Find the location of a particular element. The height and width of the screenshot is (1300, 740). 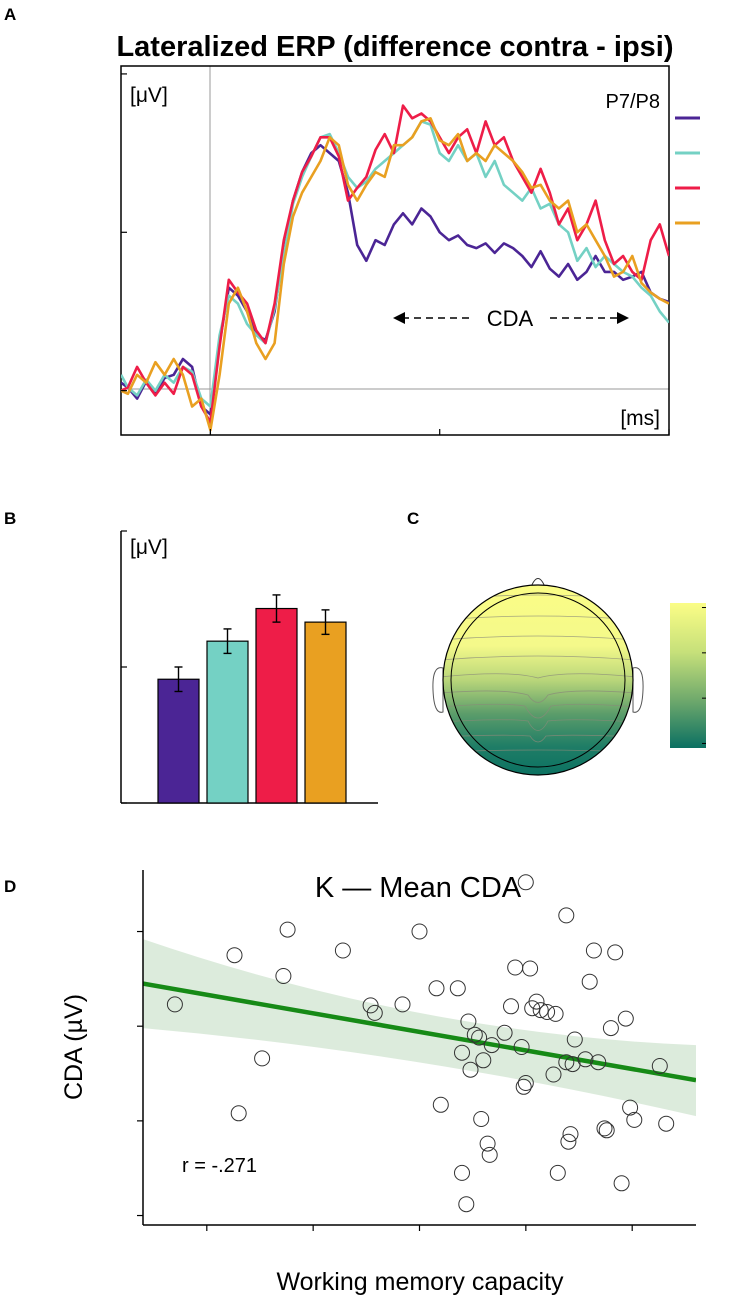

chart-b-ylabel: [μV] is located at coordinates (149, 547).